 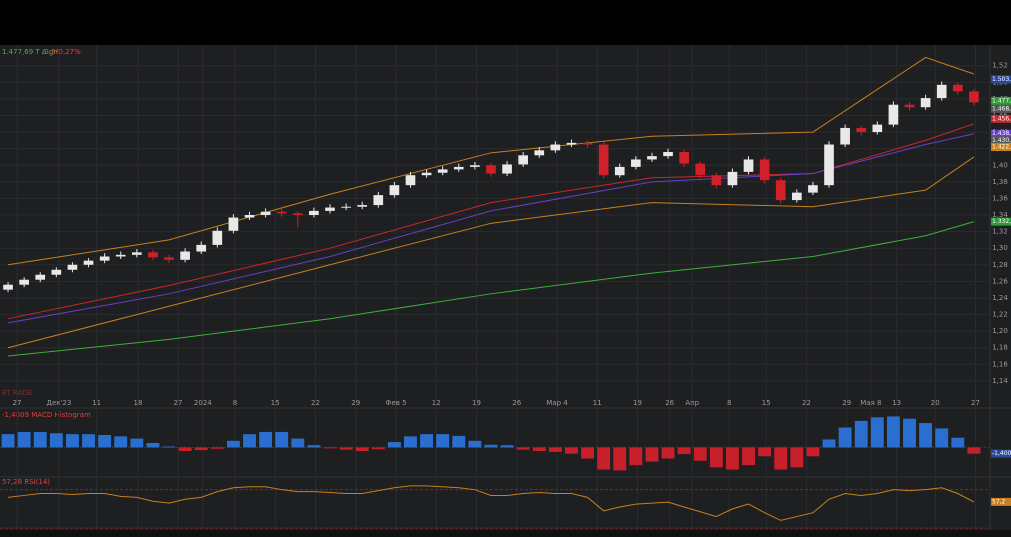 I want to click on y-tick-label: 1,32, so click(x=1000, y=232).